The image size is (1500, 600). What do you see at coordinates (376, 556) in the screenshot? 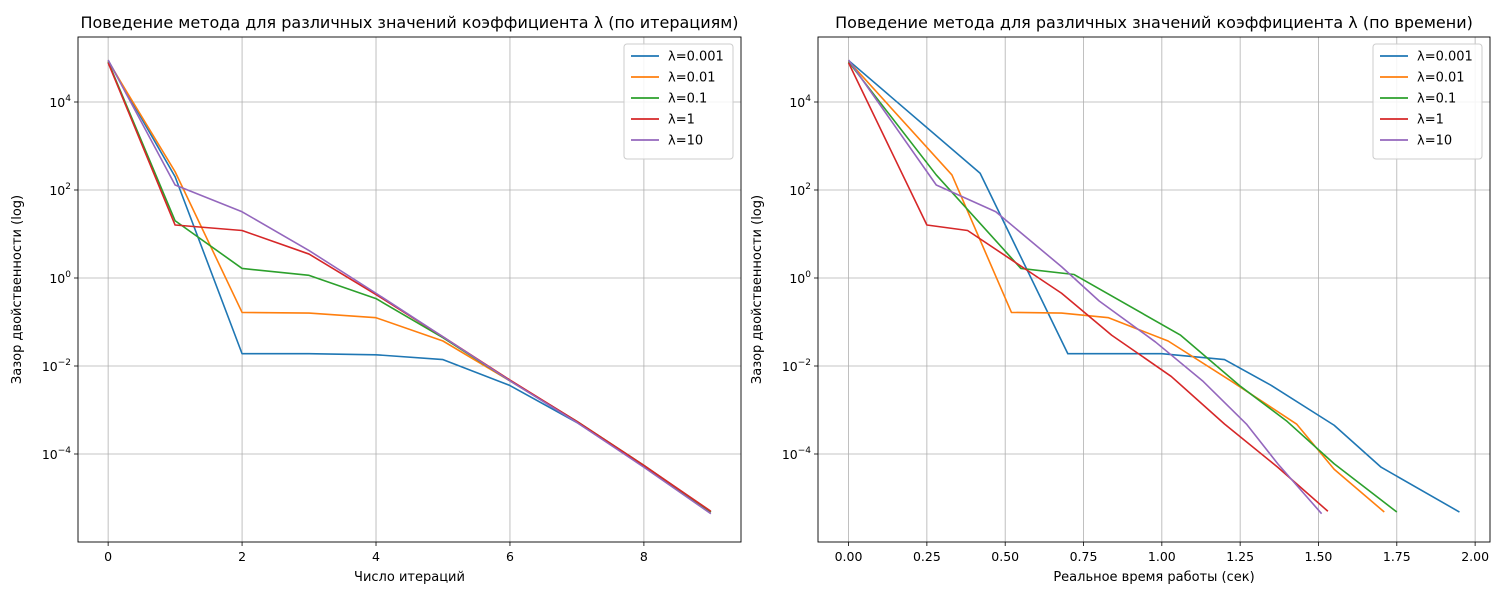
I see `chart1-xtick-label-2: 4` at bounding box center [376, 556].